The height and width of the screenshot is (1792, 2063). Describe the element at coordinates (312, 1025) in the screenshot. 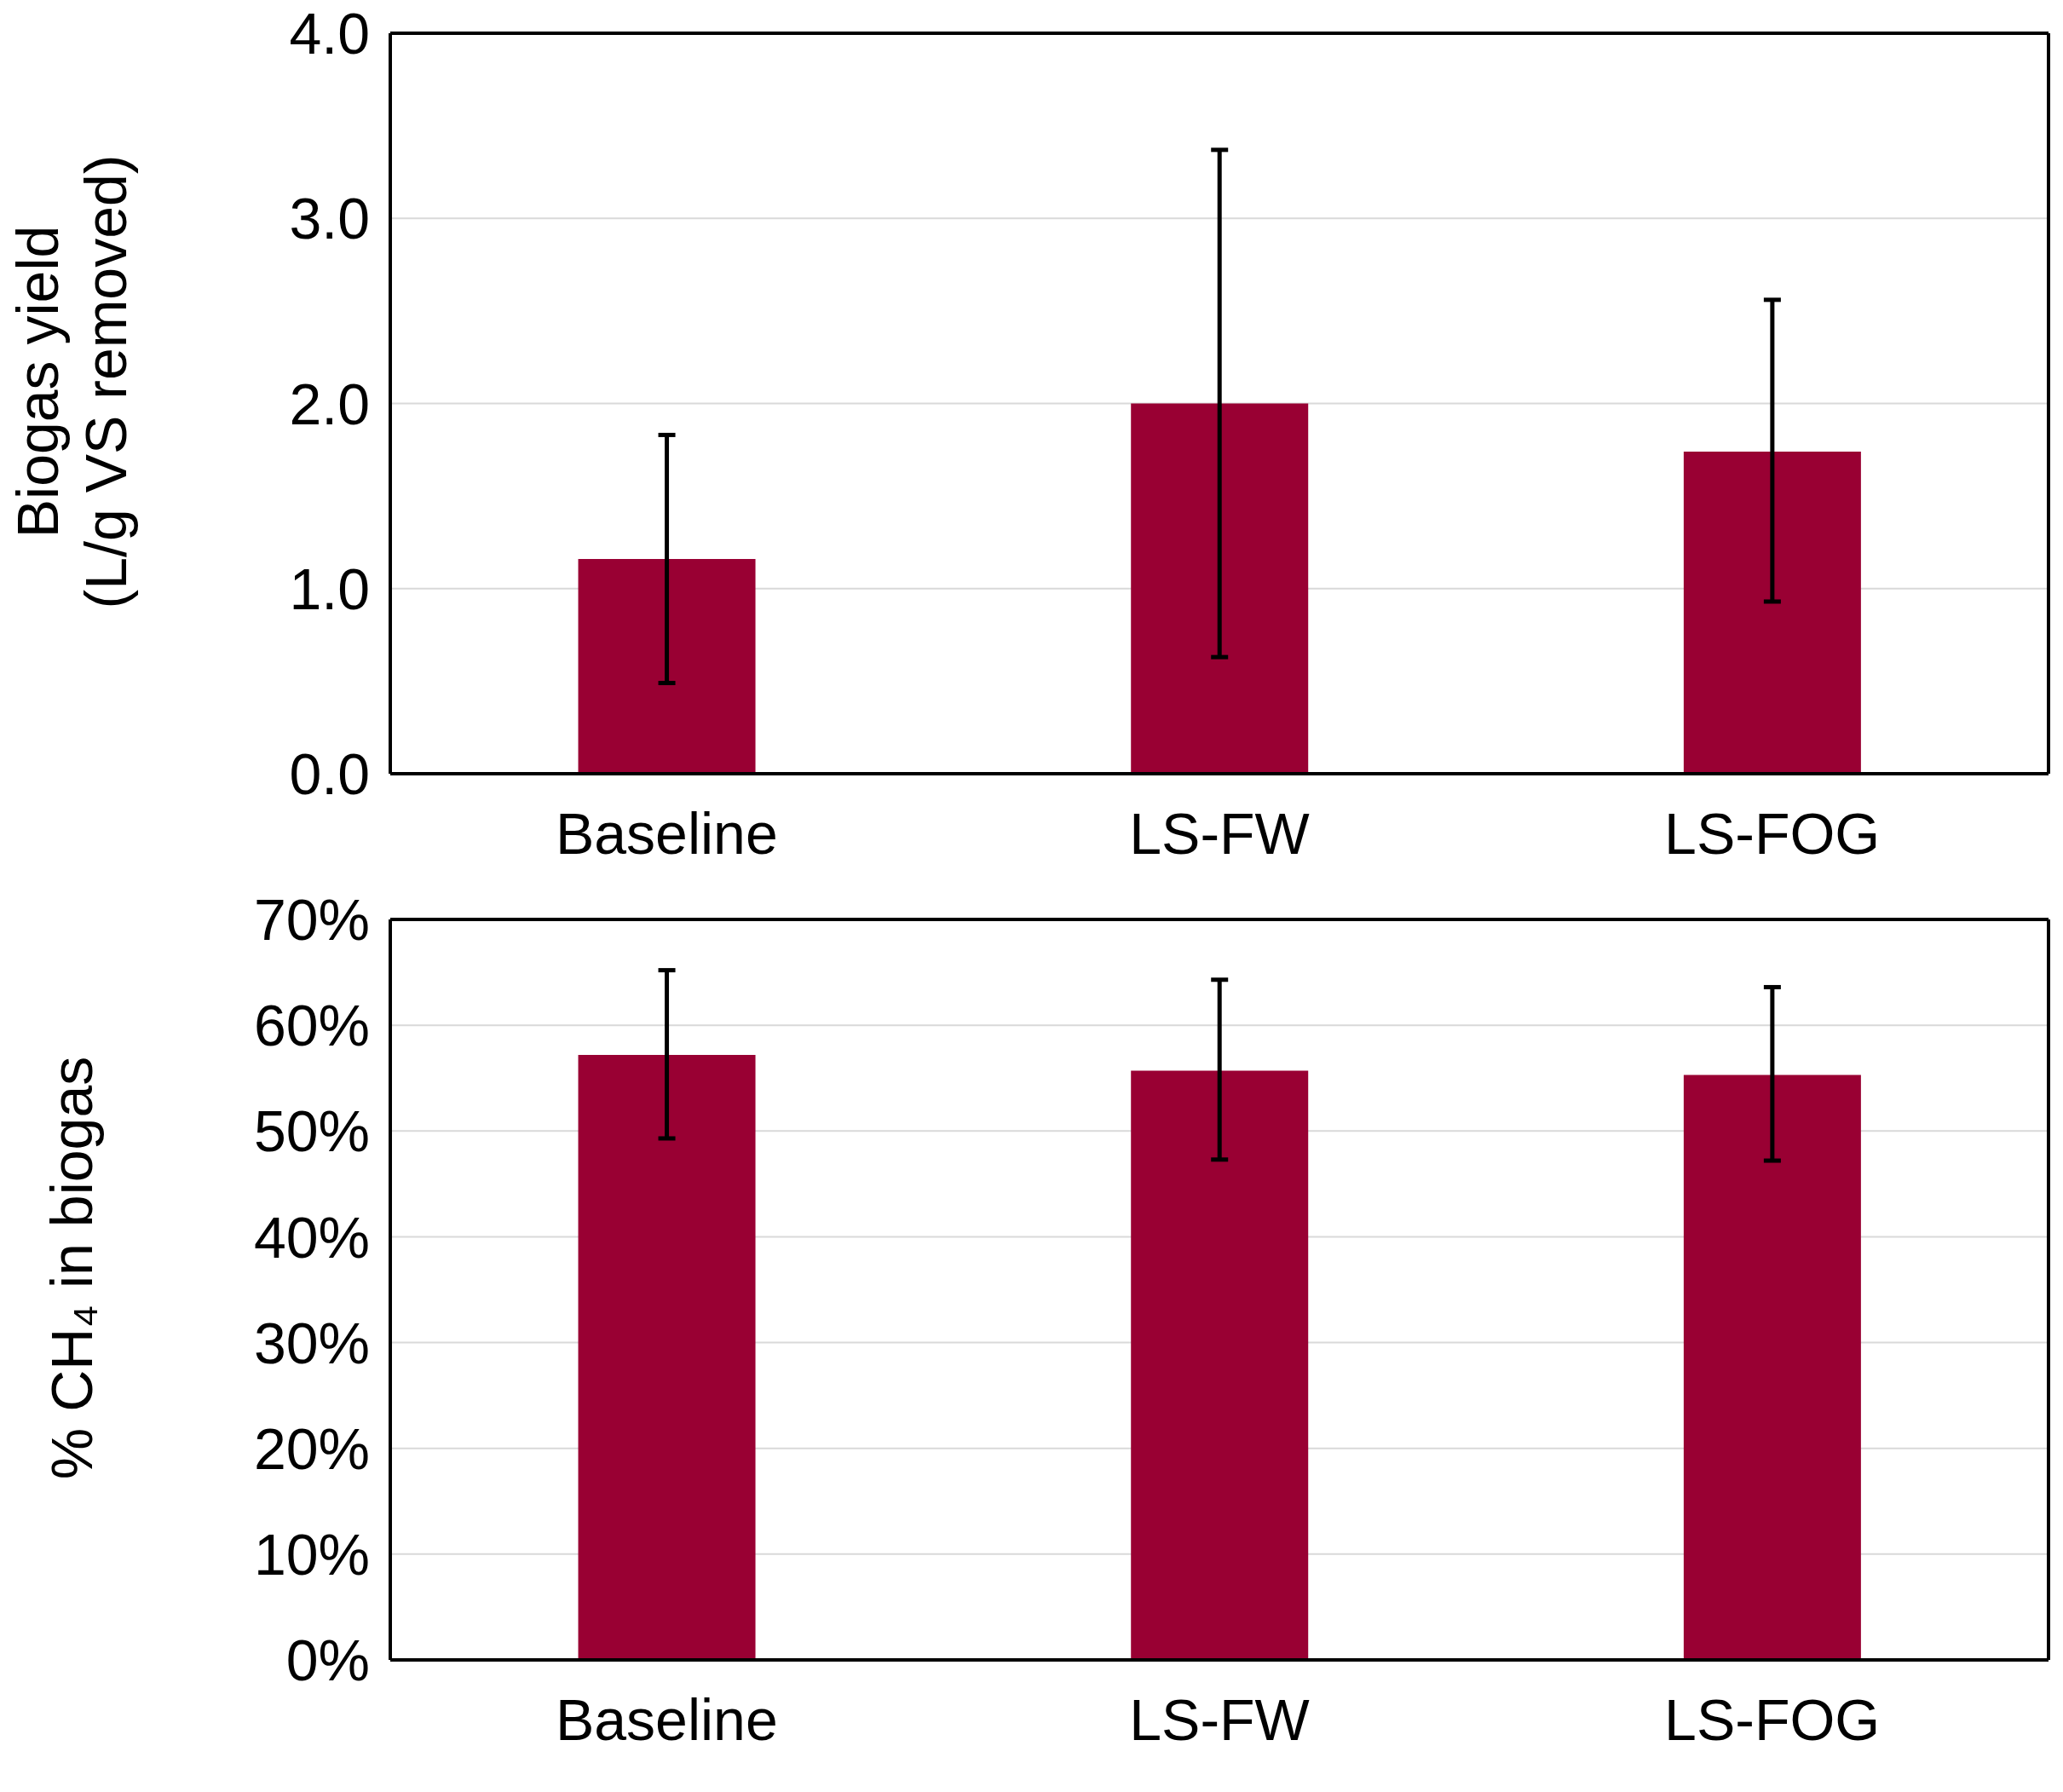

I see `y-tick-label: 60%` at that location.